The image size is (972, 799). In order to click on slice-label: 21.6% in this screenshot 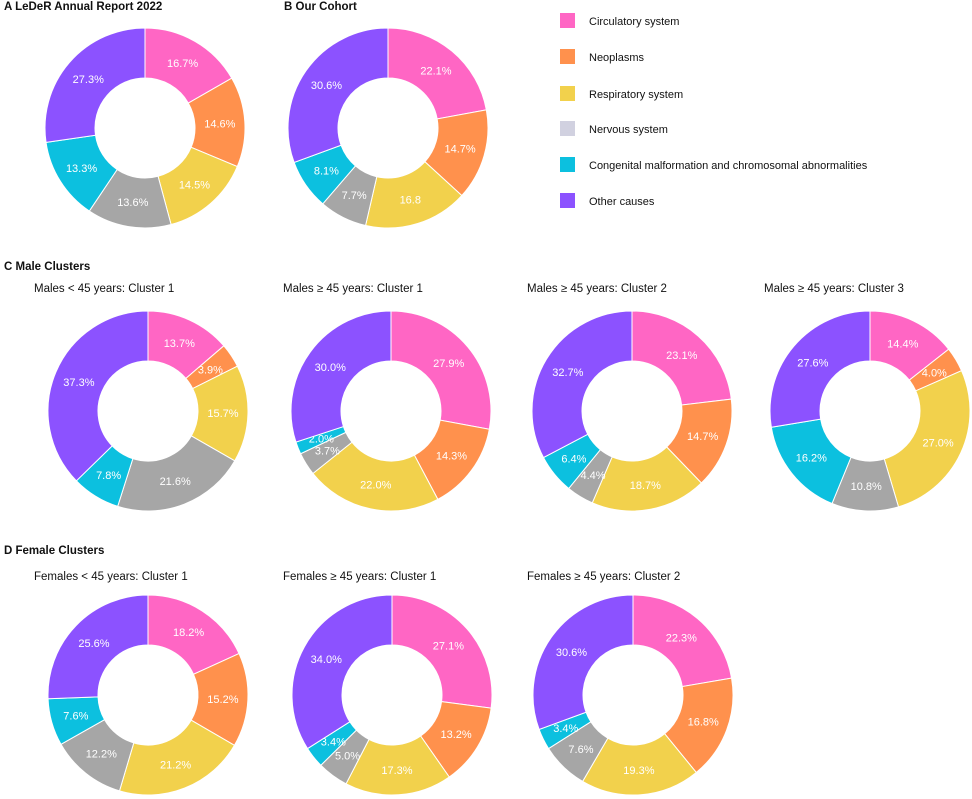, I will do `click(175, 482)`.